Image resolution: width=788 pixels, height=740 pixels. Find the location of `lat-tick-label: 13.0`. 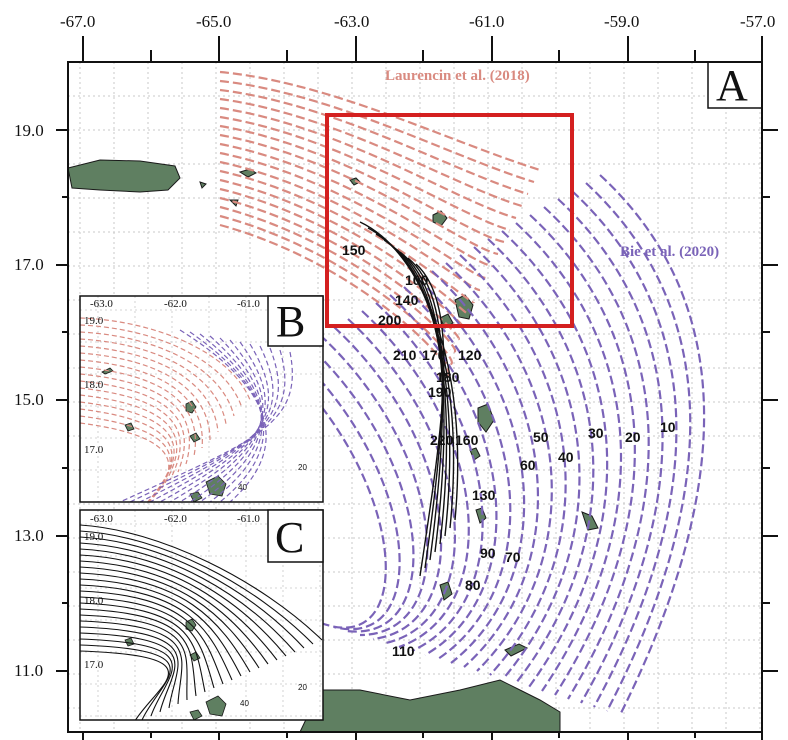

lat-tick-label: 13.0 is located at coordinates (29, 535).